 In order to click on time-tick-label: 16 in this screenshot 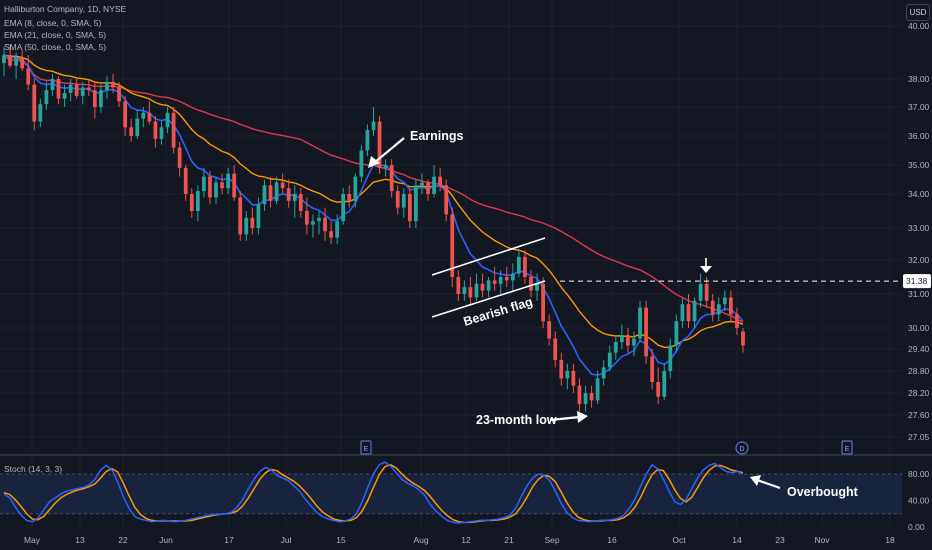, I will do `click(612, 540)`.